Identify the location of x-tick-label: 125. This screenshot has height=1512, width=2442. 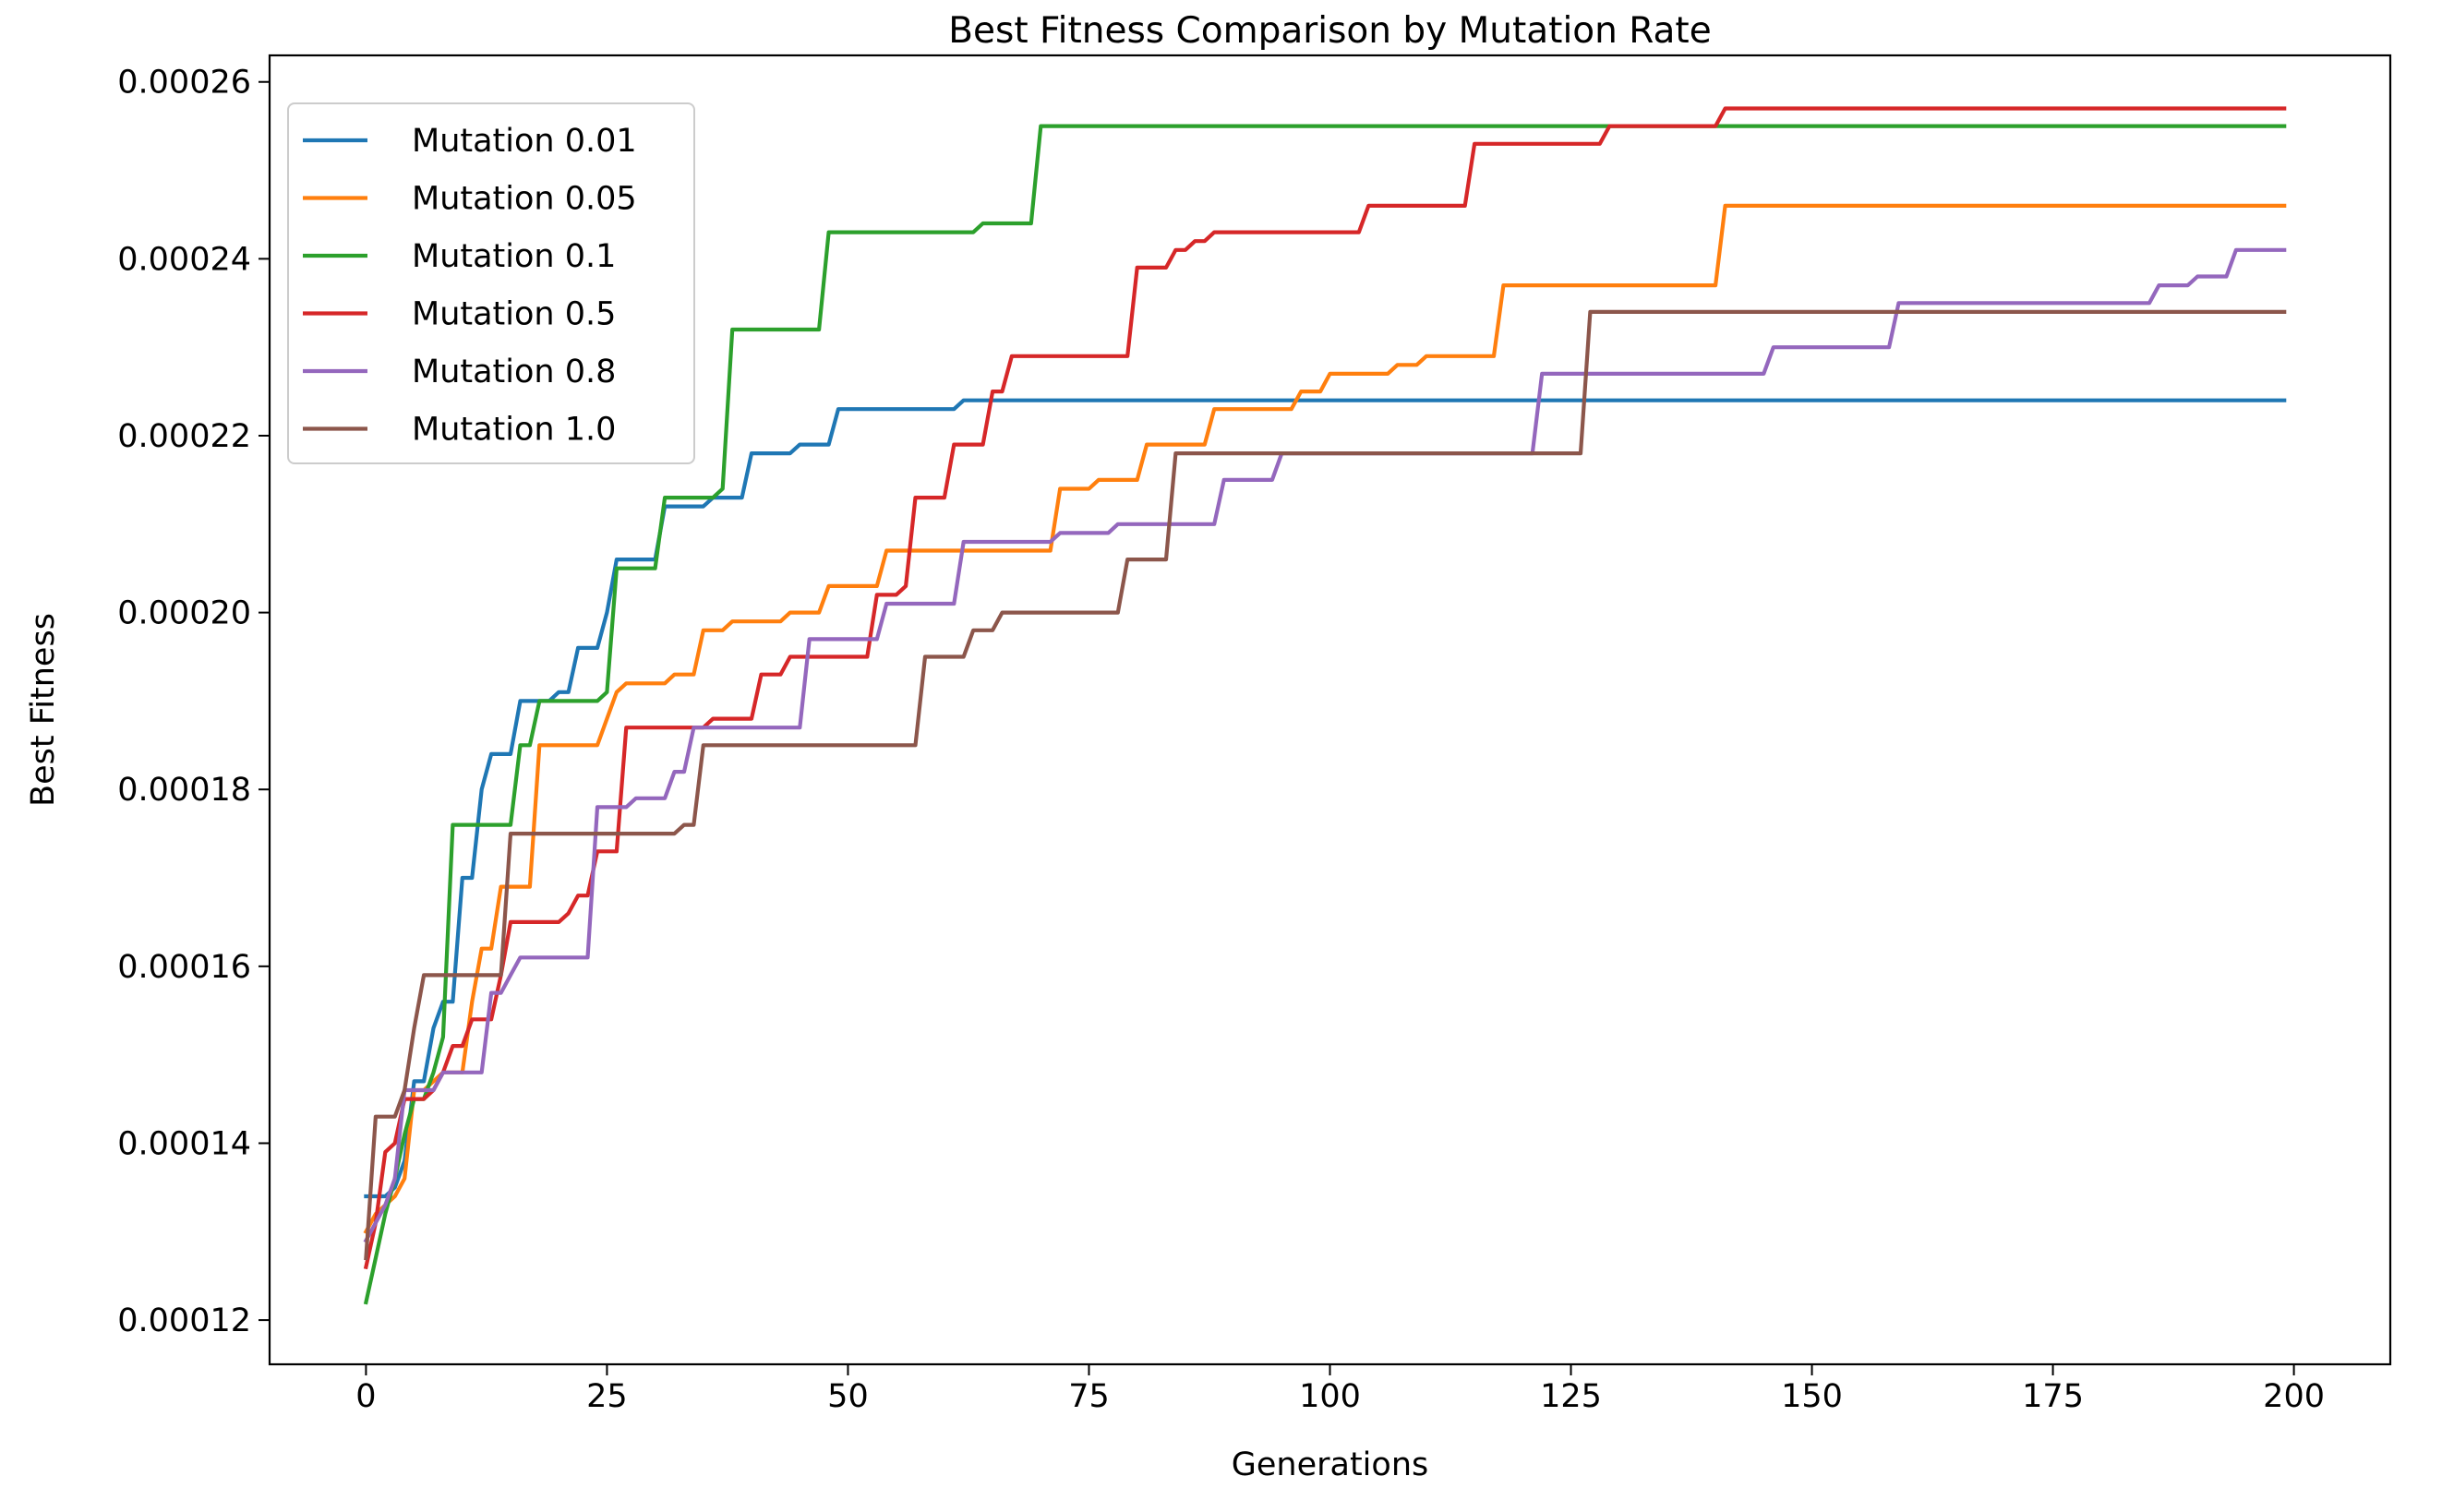
(1571, 1396).